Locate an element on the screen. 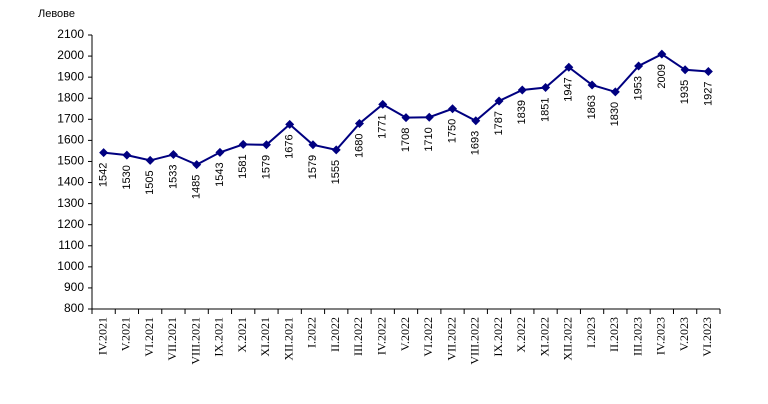 The image size is (768, 404). y-tick-label: 1600 is located at coordinates (70, 140).